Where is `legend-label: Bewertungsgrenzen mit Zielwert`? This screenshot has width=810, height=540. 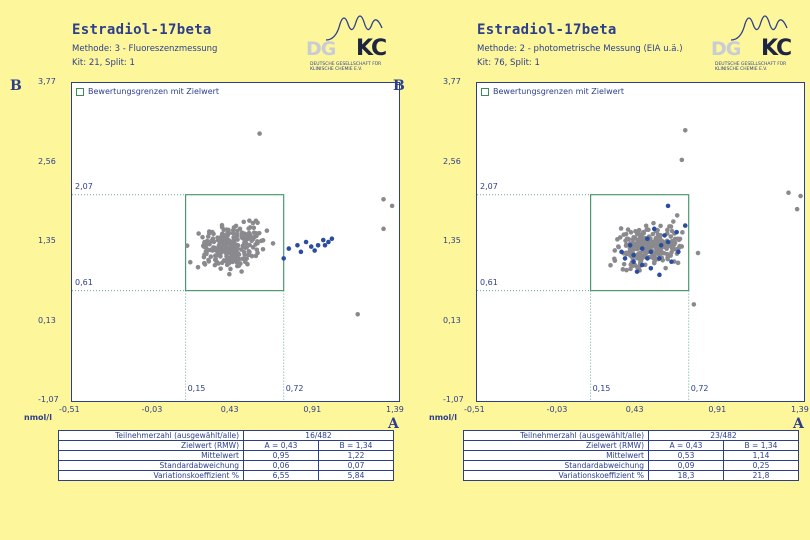 legend-label: Bewertungsgrenzen mit Zielwert is located at coordinates (559, 91).